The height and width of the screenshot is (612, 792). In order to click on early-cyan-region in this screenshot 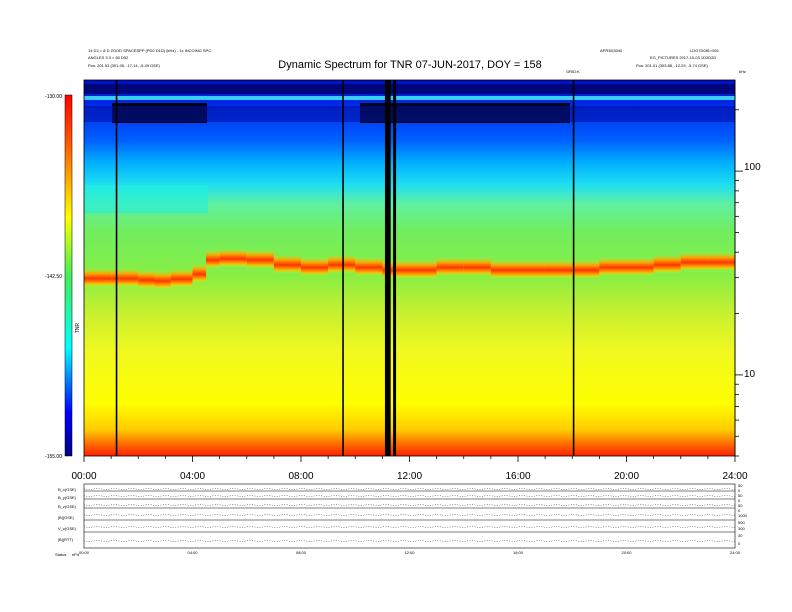, I will do `click(146, 199)`.